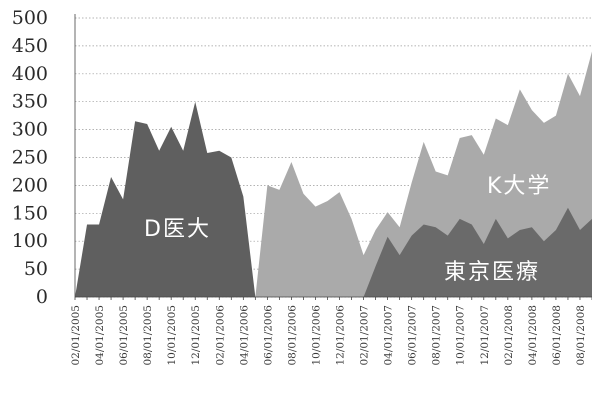 The image size is (592, 406). What do you see at coordinates (292, 335) in the screenshot?
I see `x-tick-label: 08/01/2006` at bounding box center [292, 335].